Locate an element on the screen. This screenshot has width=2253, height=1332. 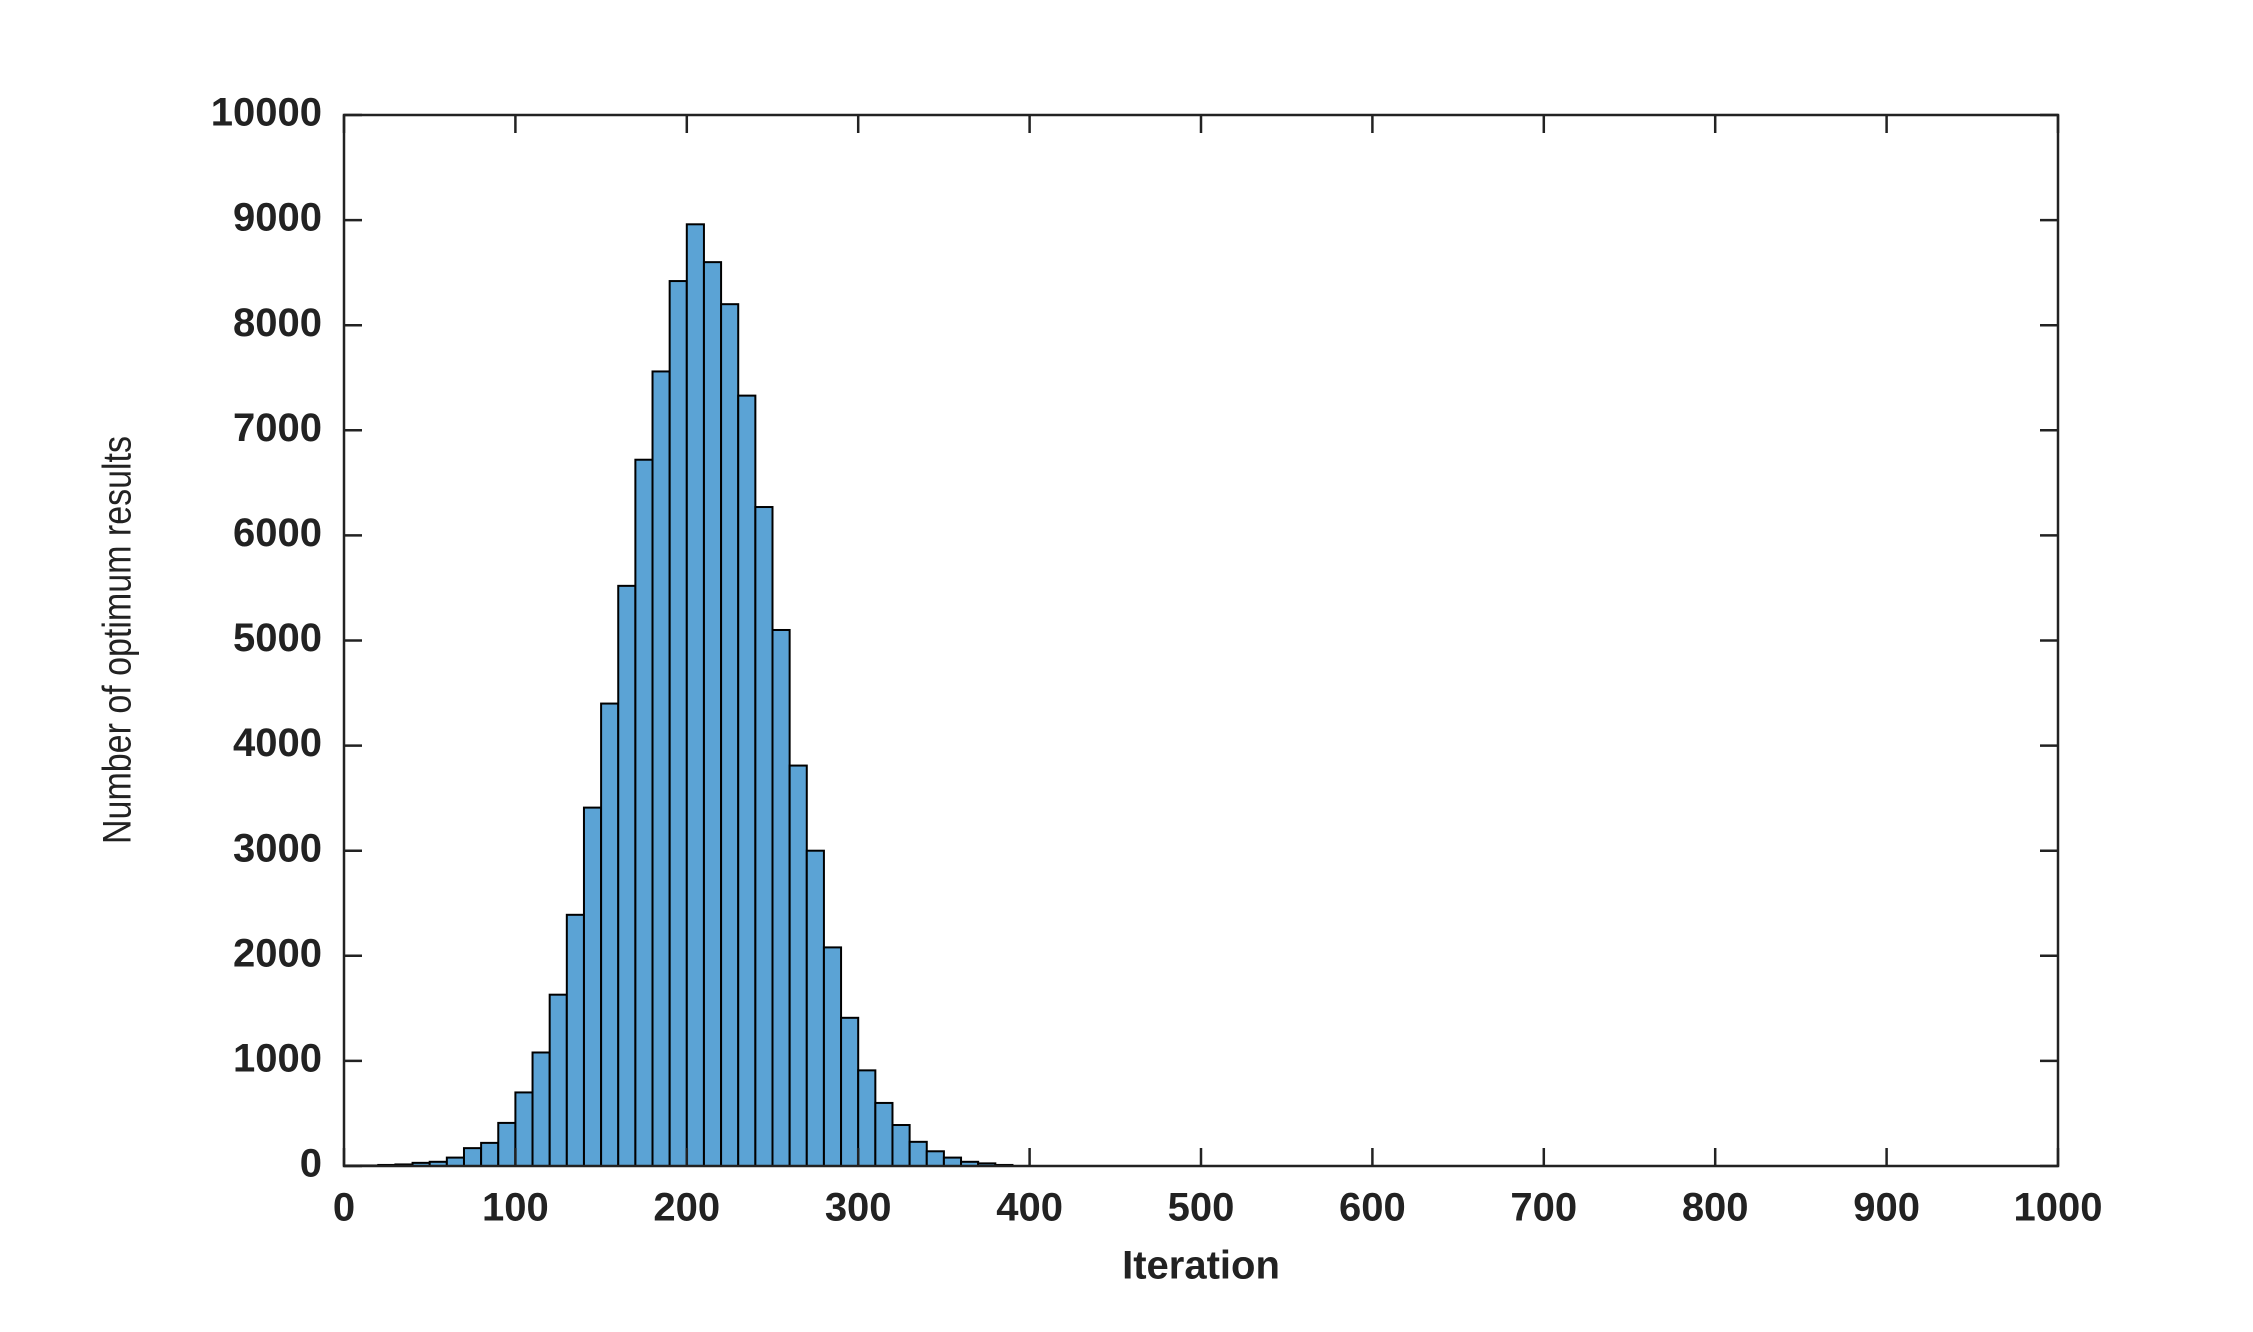
y-axis-label: Number of optimum results is located at coordinates (116, 640).